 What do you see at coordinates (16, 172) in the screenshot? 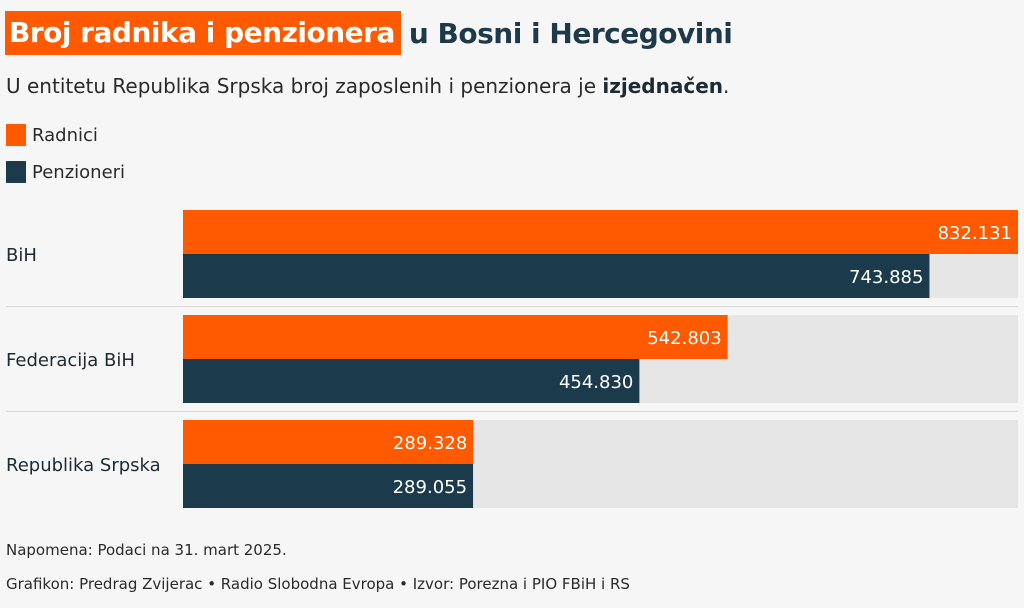
I see `legend-swatch-penzioneri` at bounding box center [16, 172].